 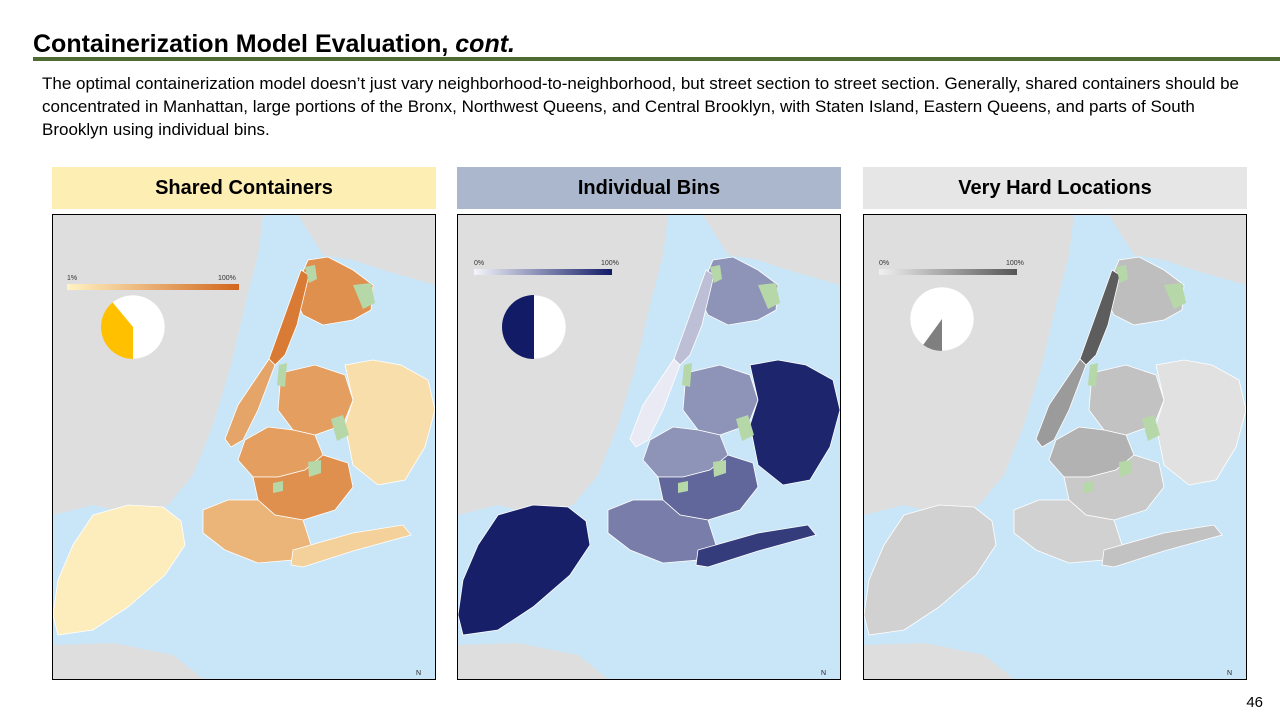 I want to click on legend-max-individual: 100%, so click(x=610, y=263).